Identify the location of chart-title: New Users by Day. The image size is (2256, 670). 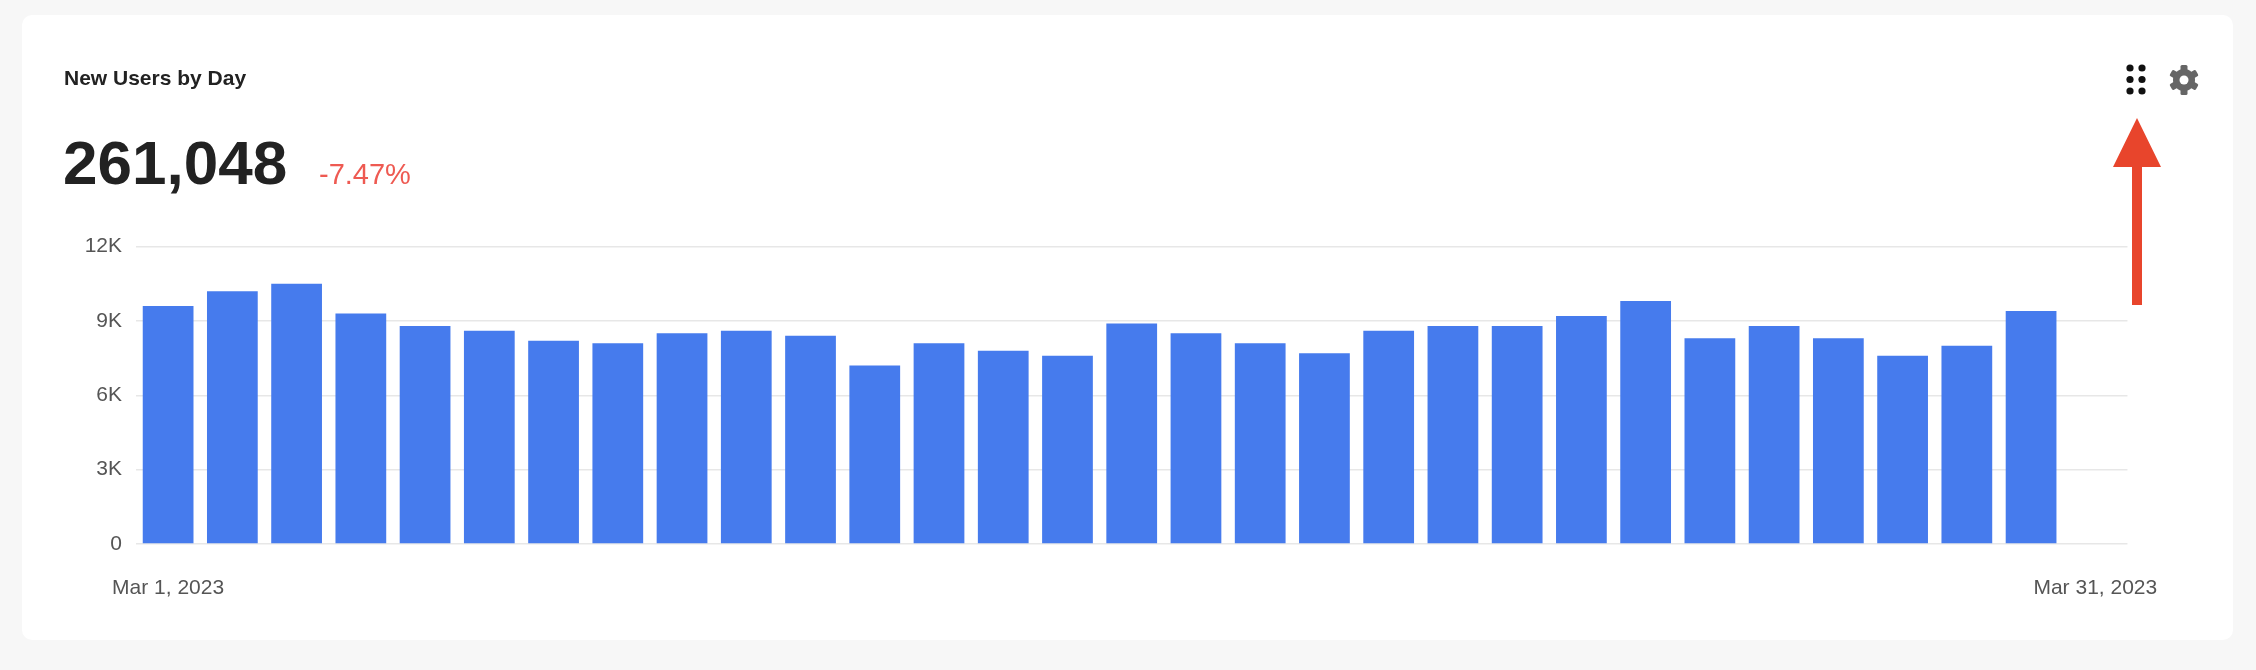
(155, 77).